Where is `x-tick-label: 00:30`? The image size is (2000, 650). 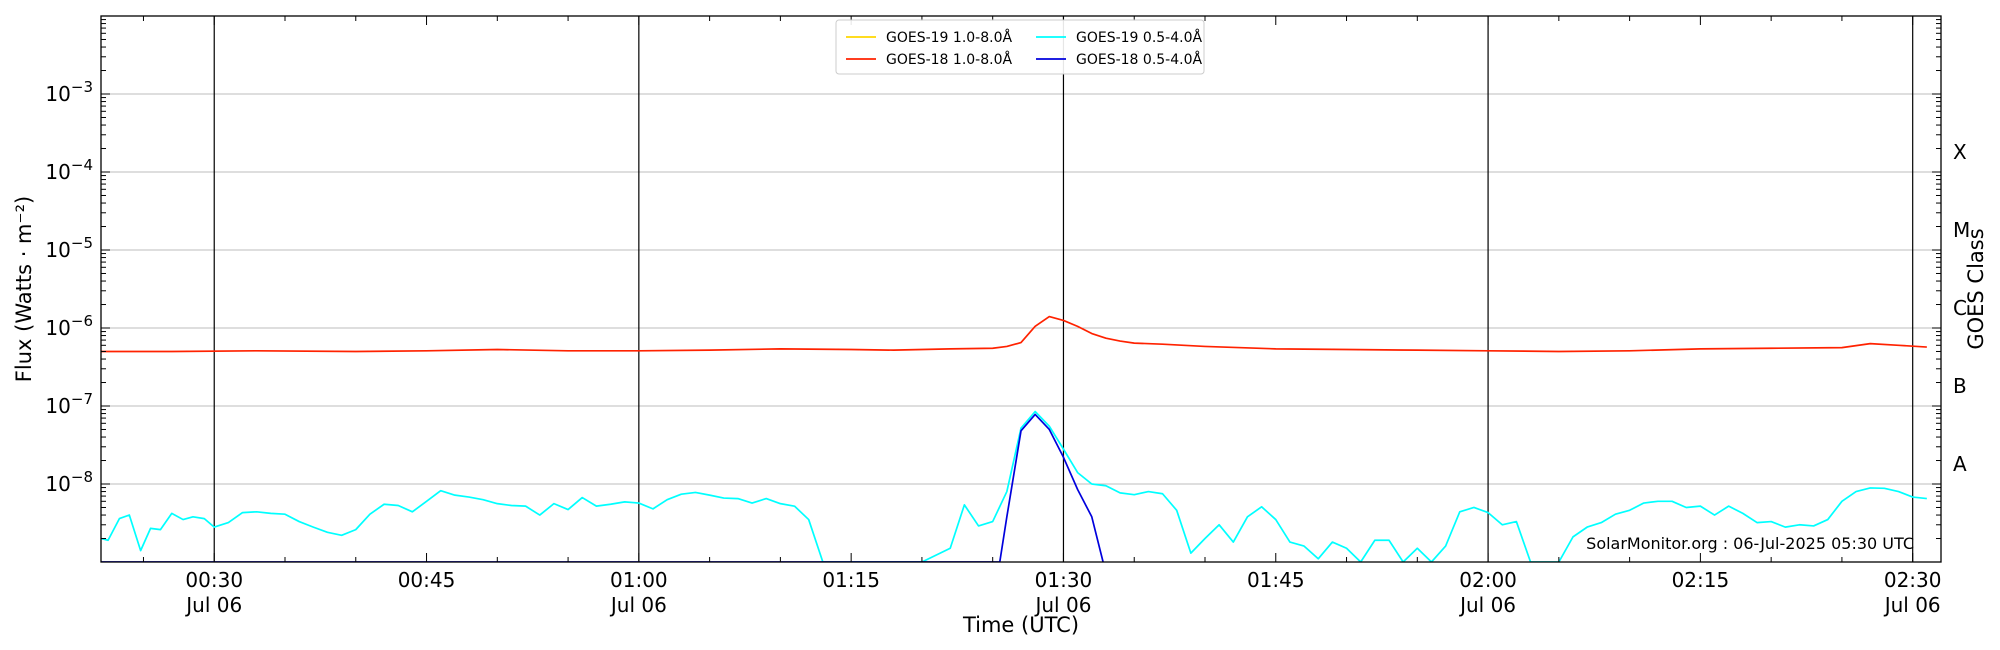 x-tick-label: 00:30 is located at coordinates (214, 580).